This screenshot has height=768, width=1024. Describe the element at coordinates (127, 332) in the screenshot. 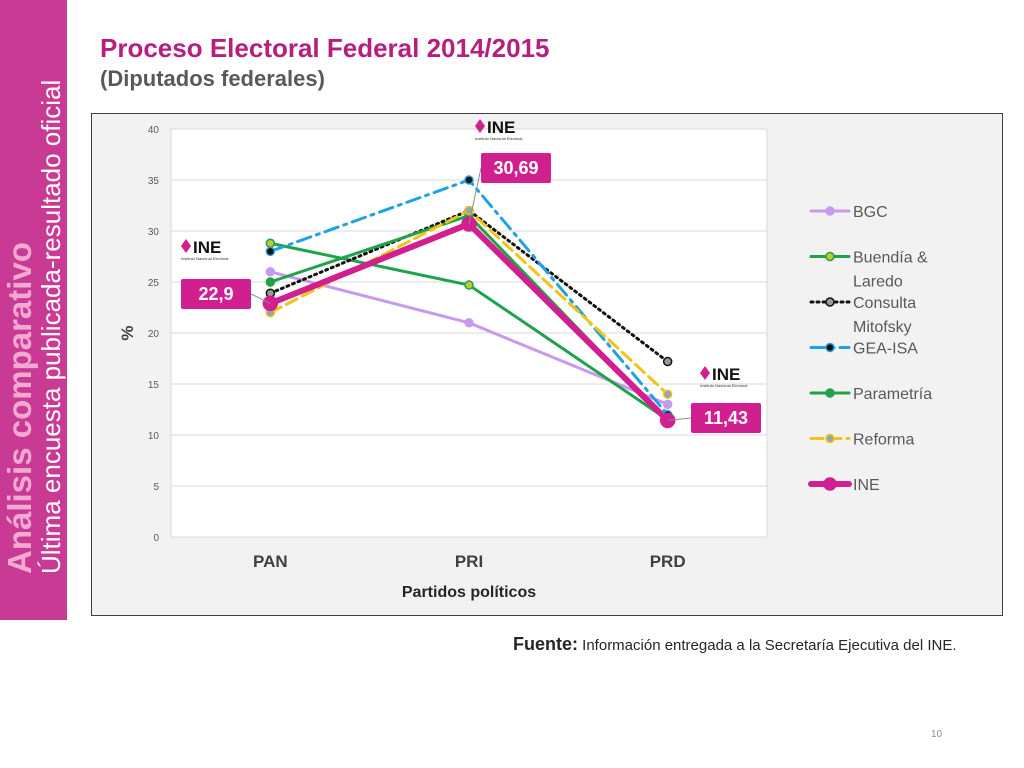

I see `y-axis-label: %` at that location.